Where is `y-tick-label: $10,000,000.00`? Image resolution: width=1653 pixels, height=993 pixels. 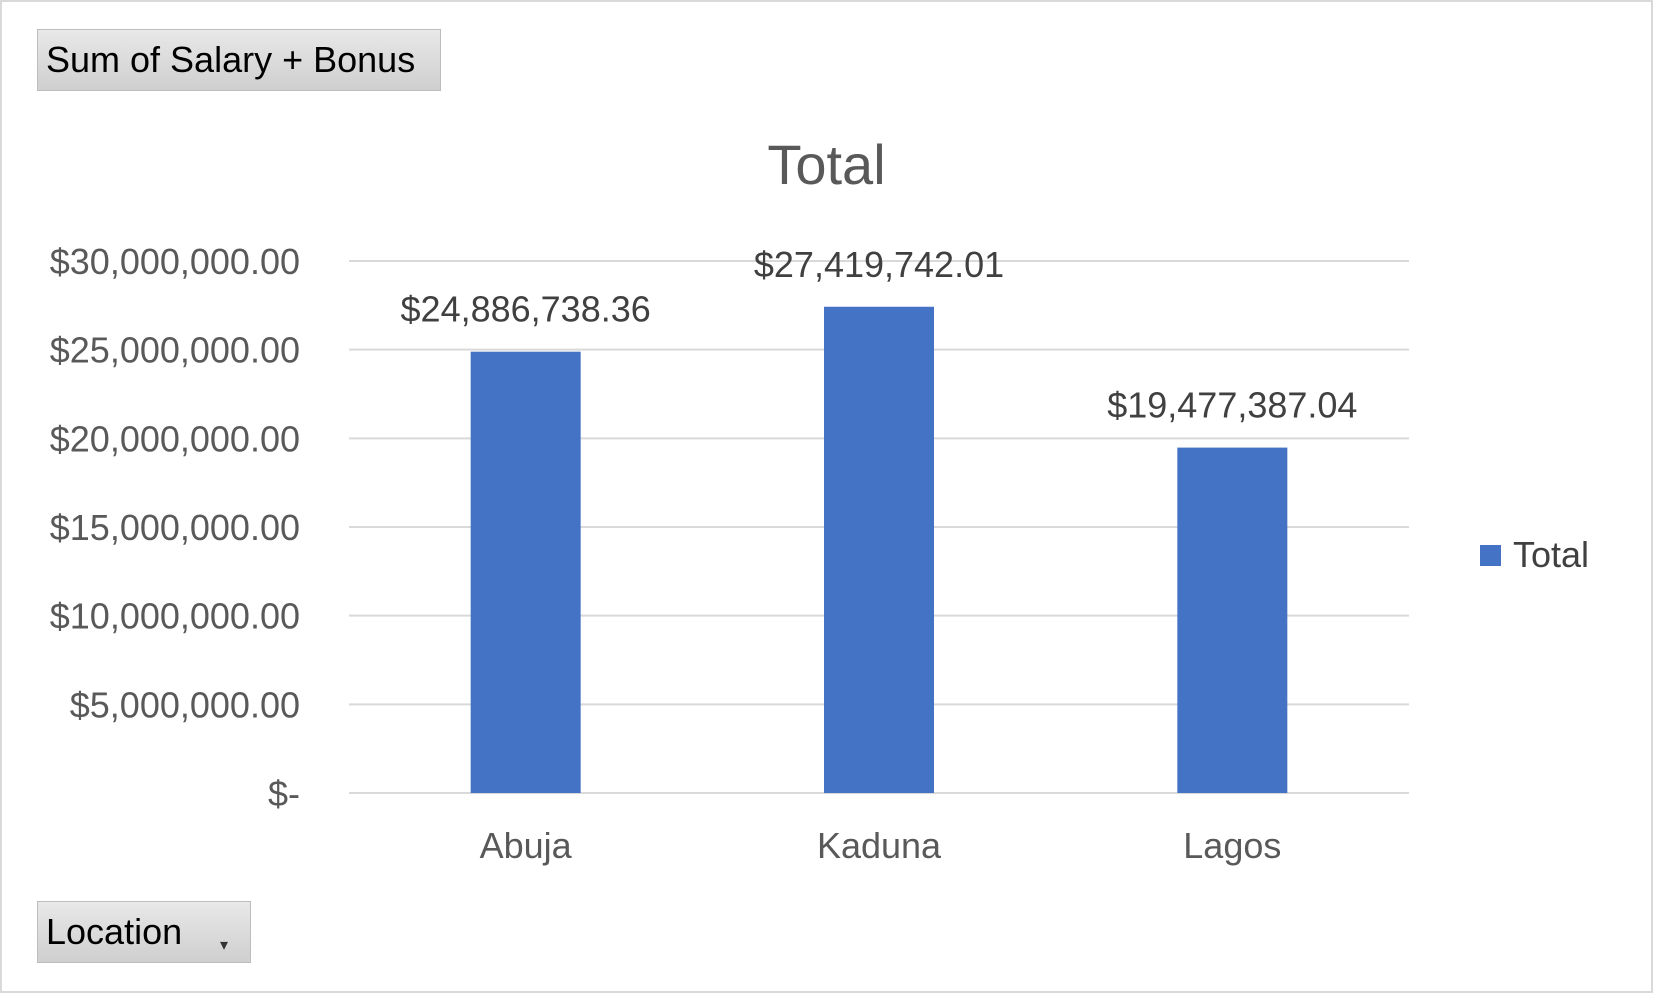 y-tick-label: $10,000,000.00 is located at coordinates (175, 616).